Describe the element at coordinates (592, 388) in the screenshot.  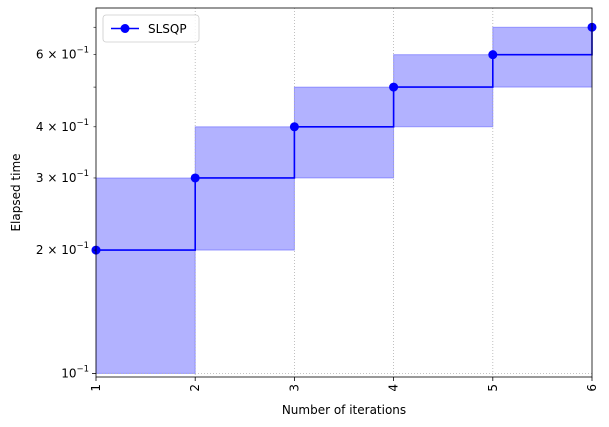
I see `x-tick-label: 6` at that location.